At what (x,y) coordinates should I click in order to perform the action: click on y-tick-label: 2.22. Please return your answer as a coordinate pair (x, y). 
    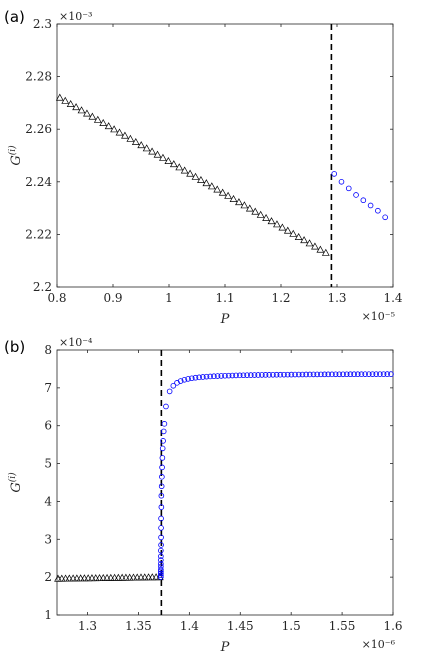
    Looking at the image, I should click on (38, 234).